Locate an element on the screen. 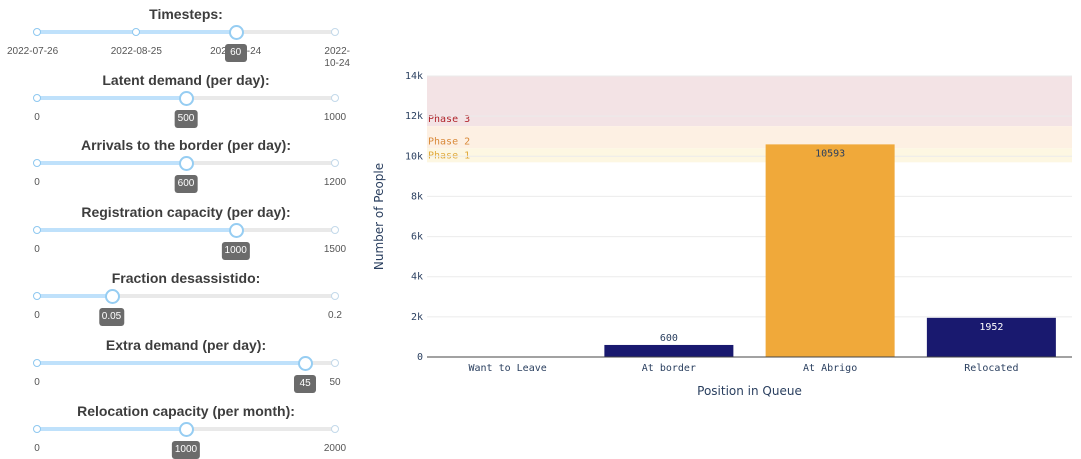  y-tick-label: 10k is located at coordinates (414, 156).